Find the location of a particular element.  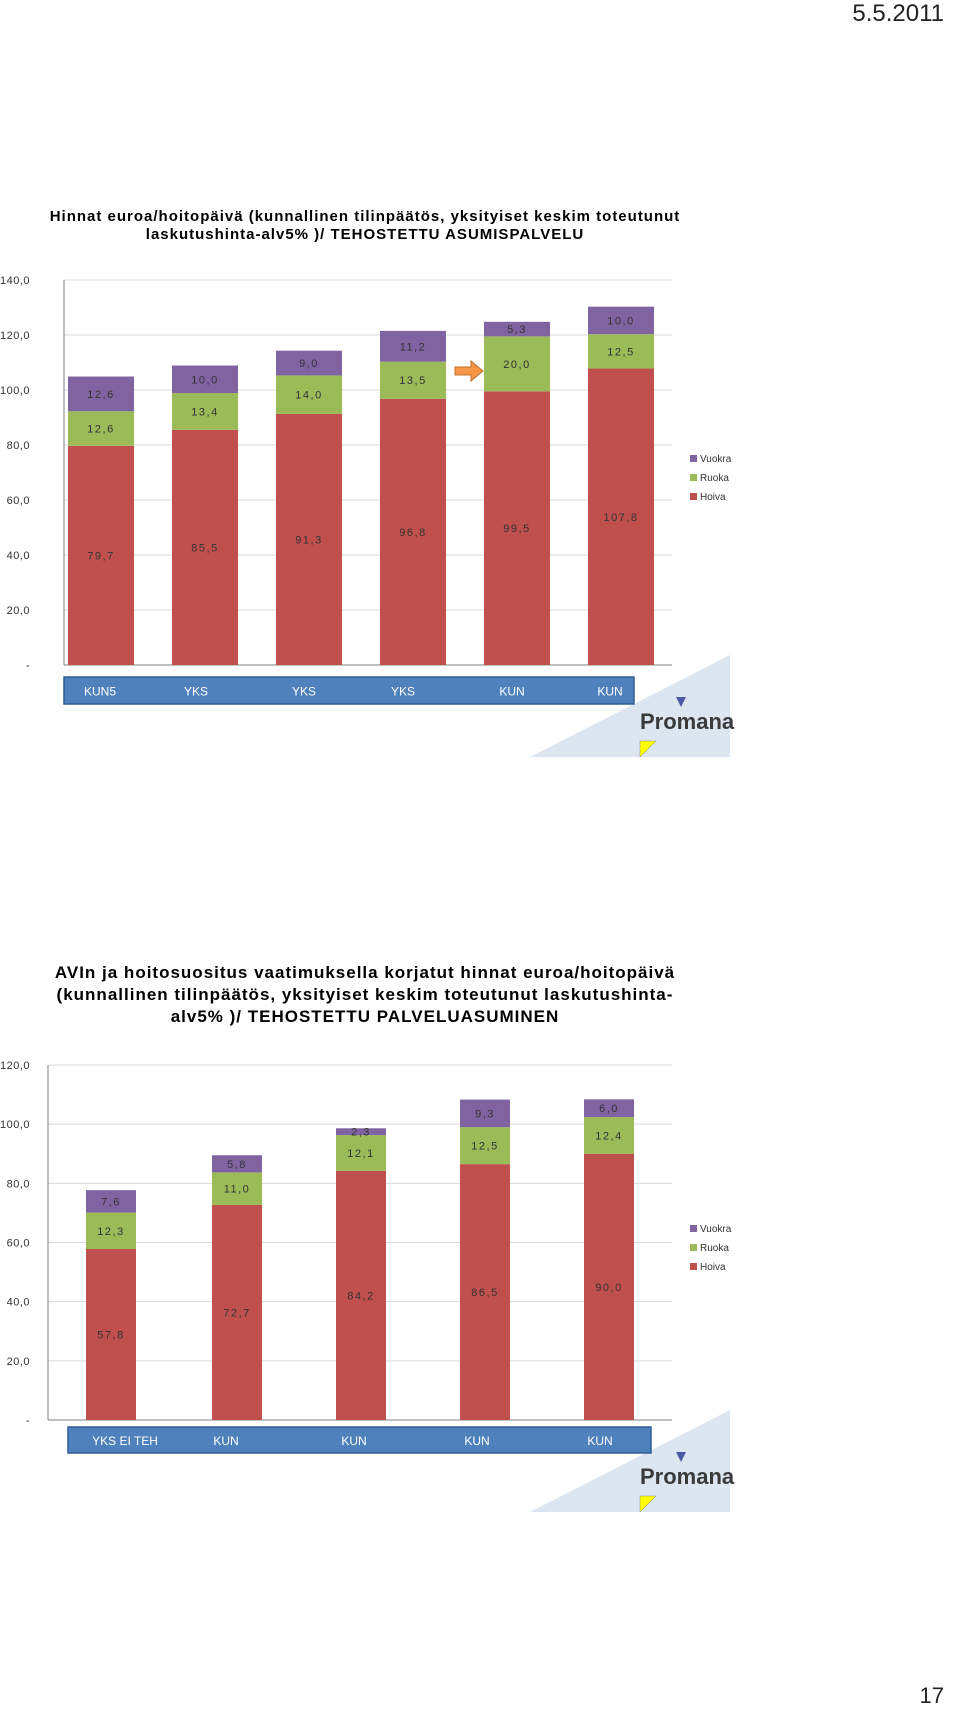

data-label-hoiva: 72,7 is located at coordinates (236, 1313).